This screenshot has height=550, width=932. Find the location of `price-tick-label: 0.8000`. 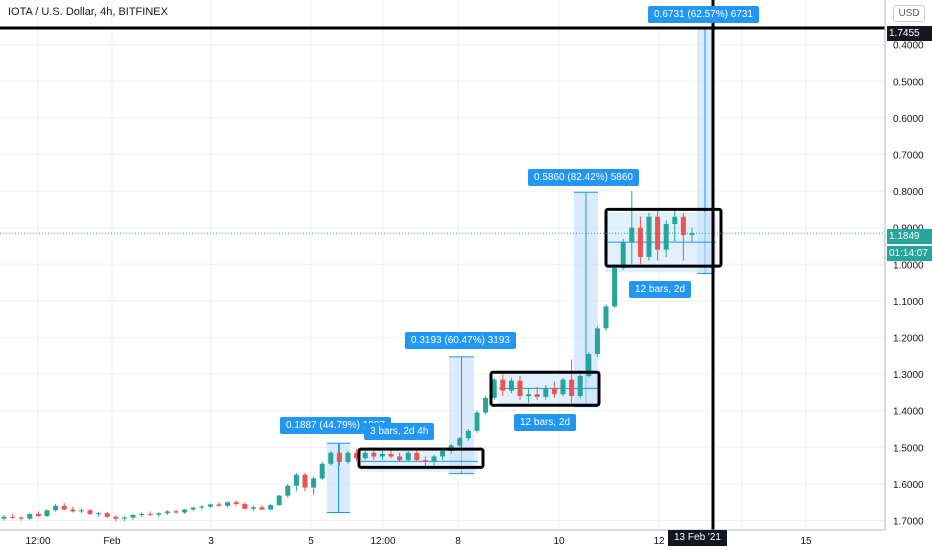

price-tick-label: 0.8000 is located at coordinates (908, 192).